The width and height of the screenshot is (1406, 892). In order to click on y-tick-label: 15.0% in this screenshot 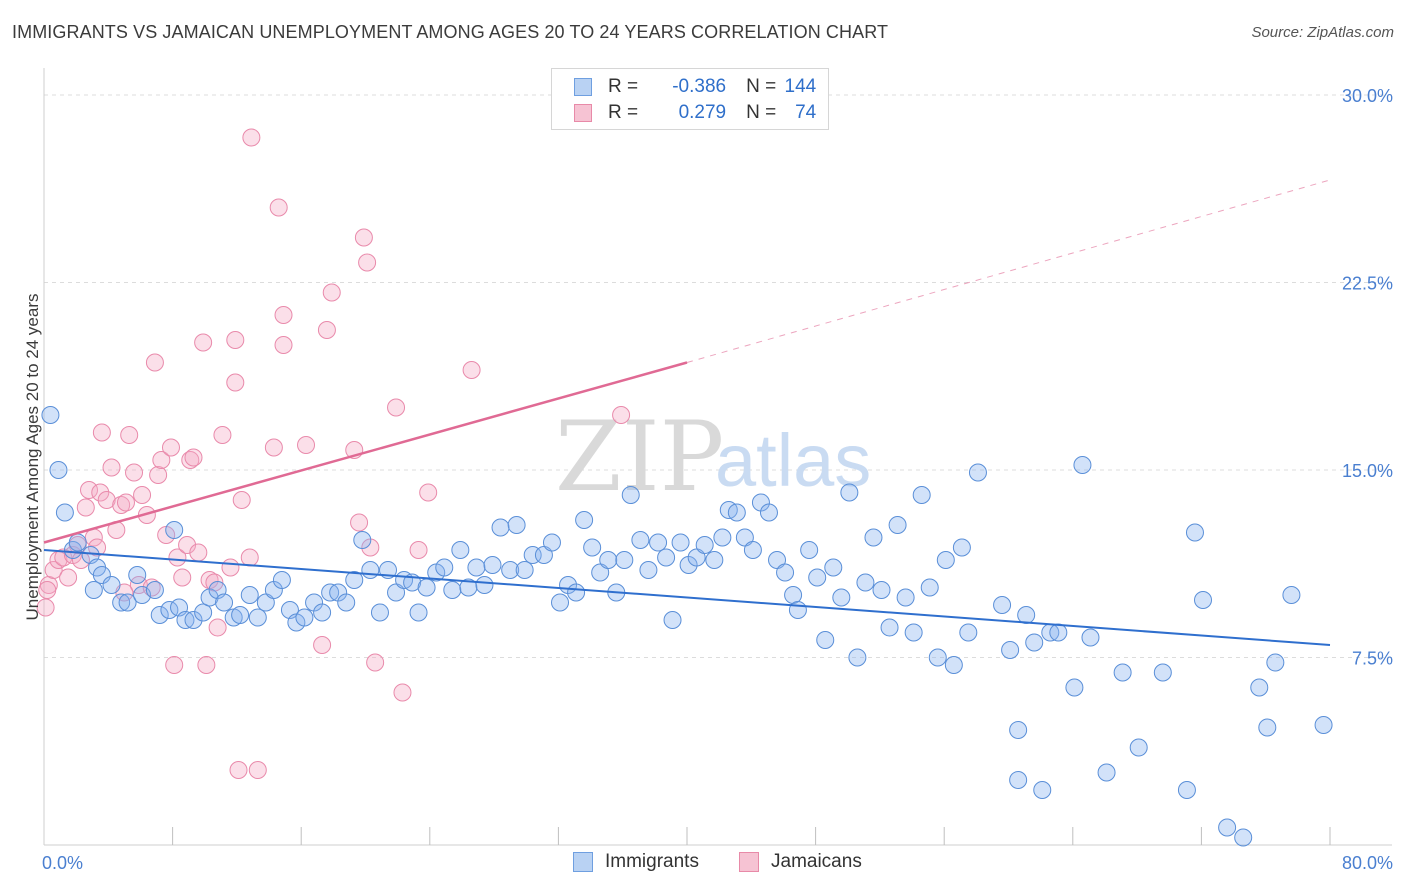, I will do `click(1367, 471)`.